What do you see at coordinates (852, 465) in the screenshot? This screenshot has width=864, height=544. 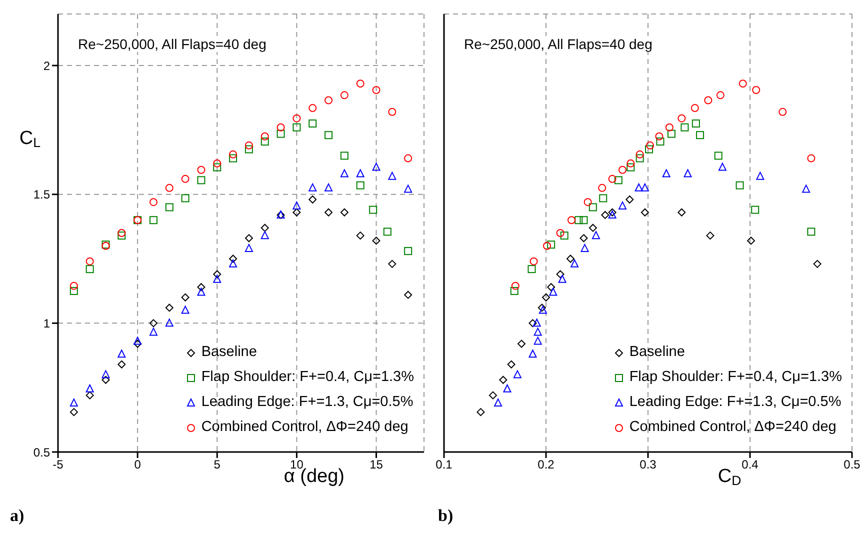 I see `x-tick-label: 0.5` at bounding box center [852, 465].